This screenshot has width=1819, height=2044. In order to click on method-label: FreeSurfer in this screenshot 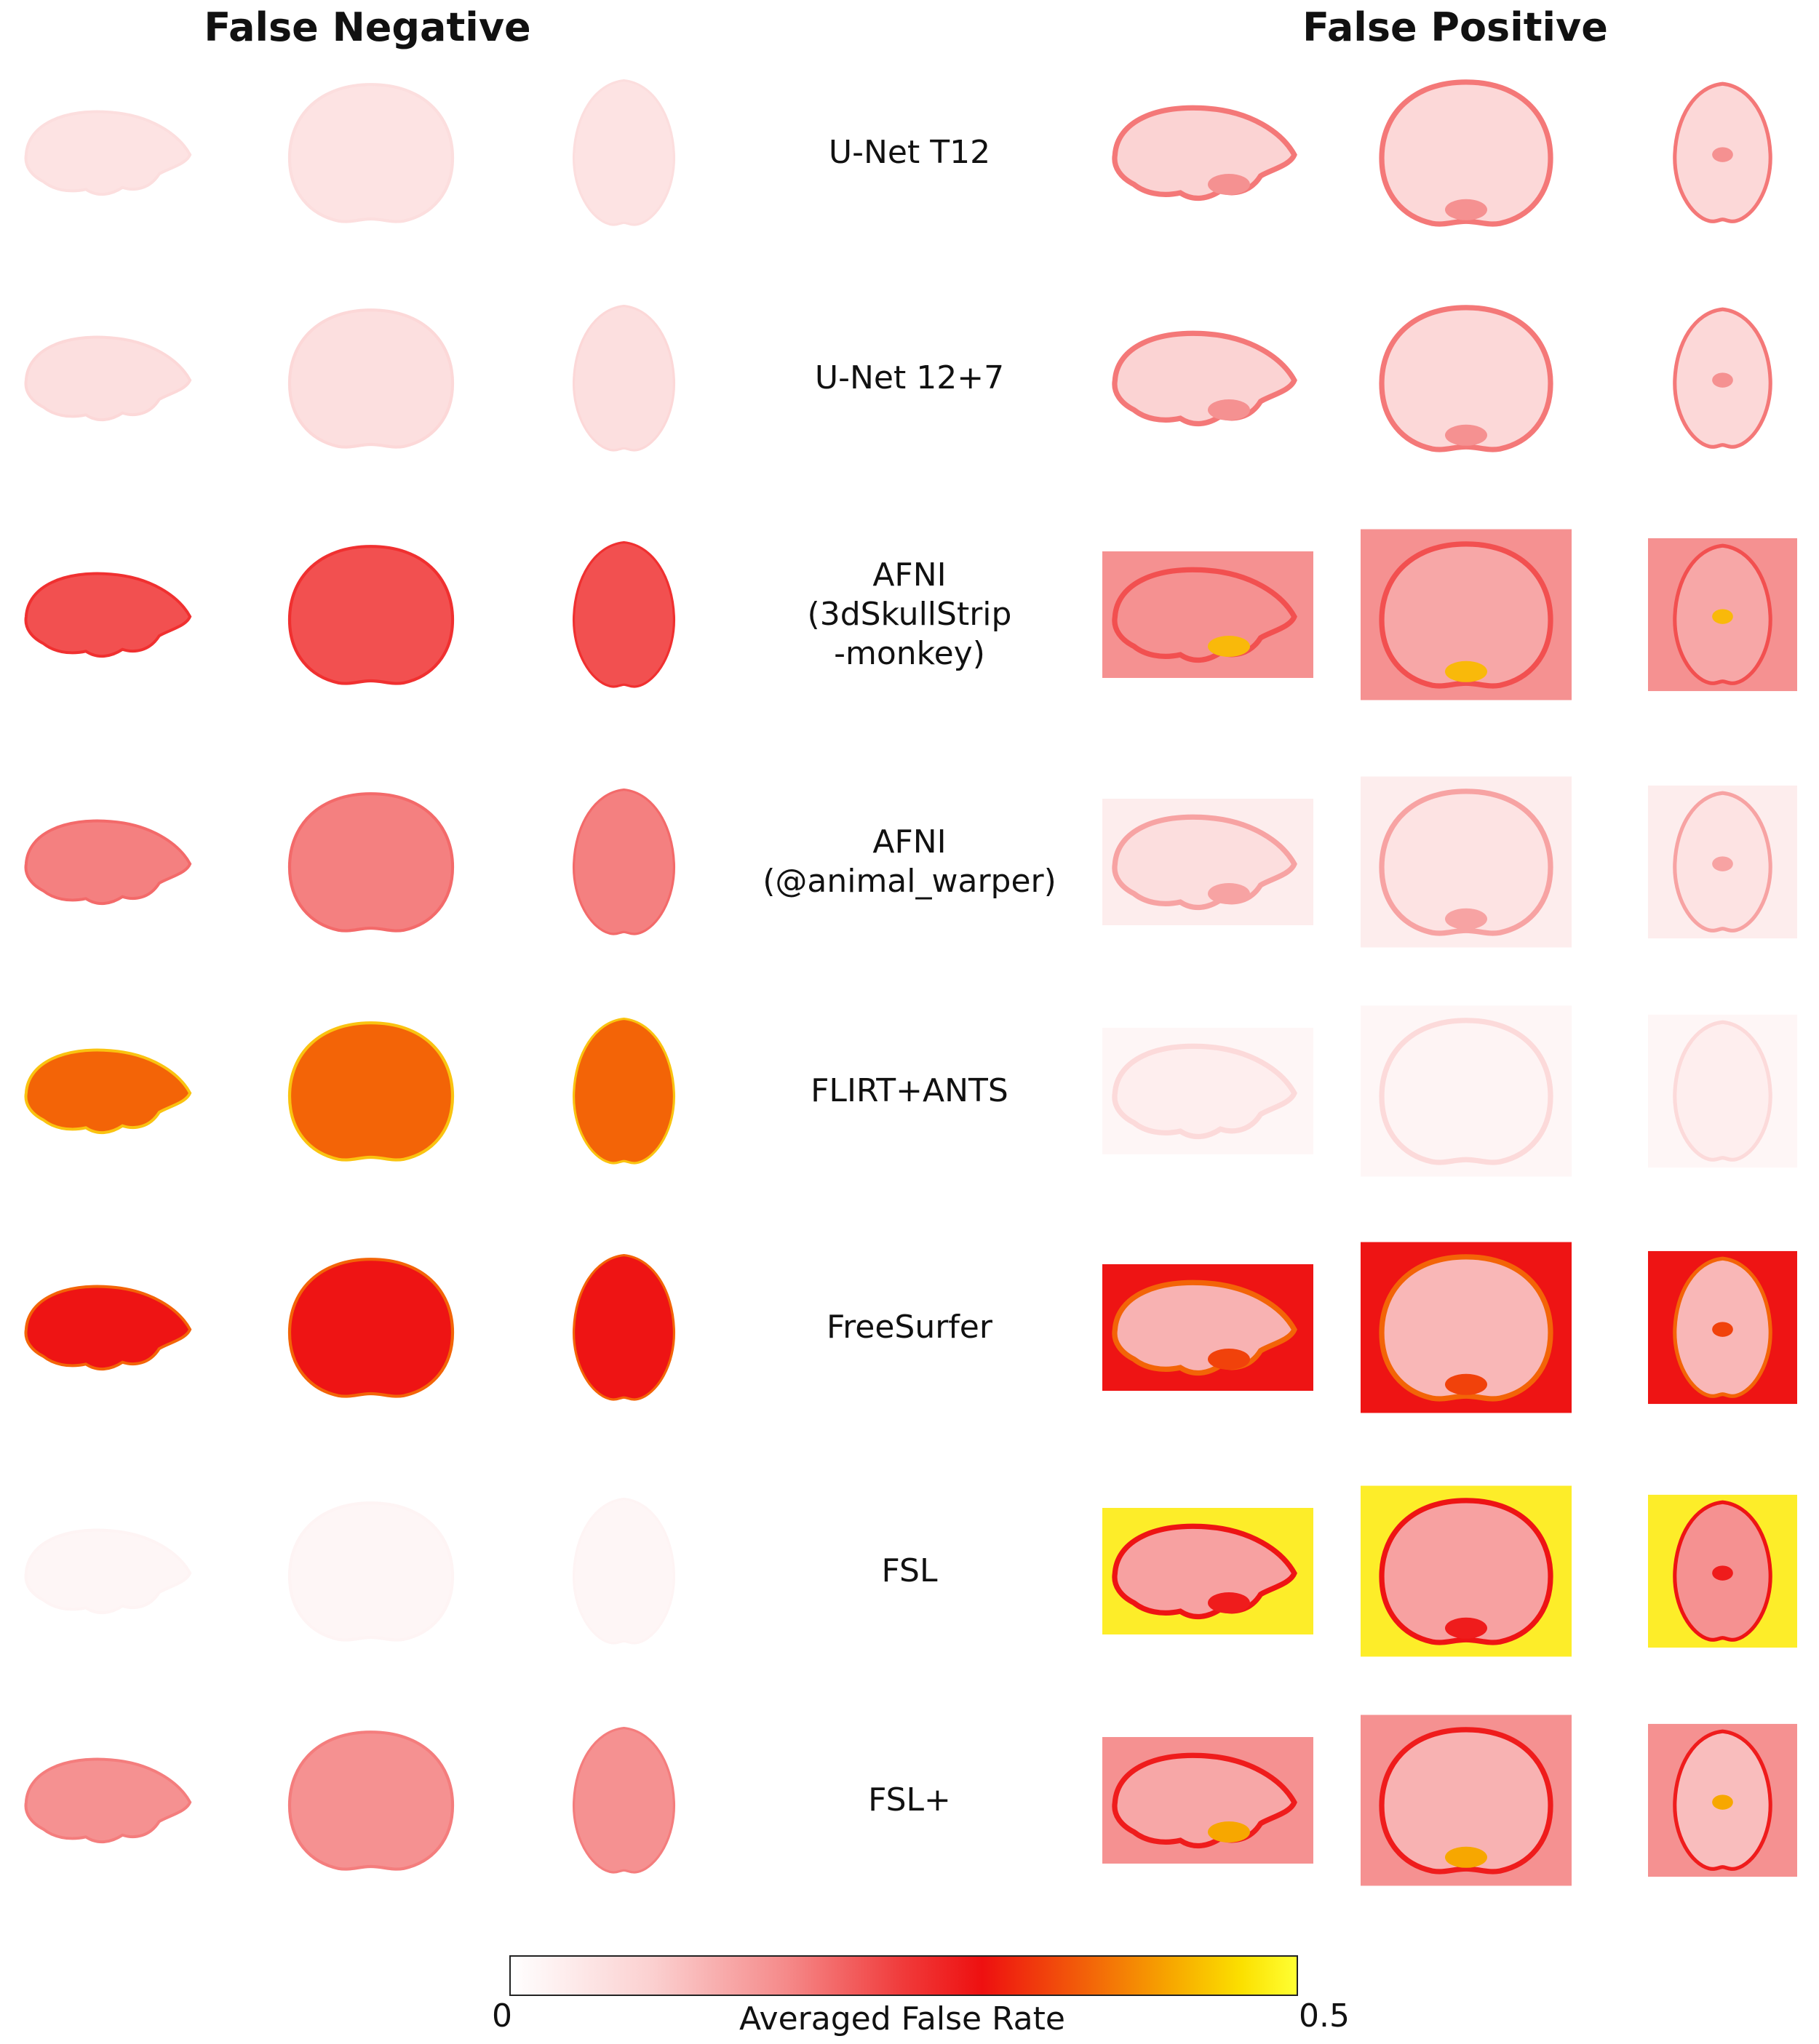, I will do `click(909, 1327)`.